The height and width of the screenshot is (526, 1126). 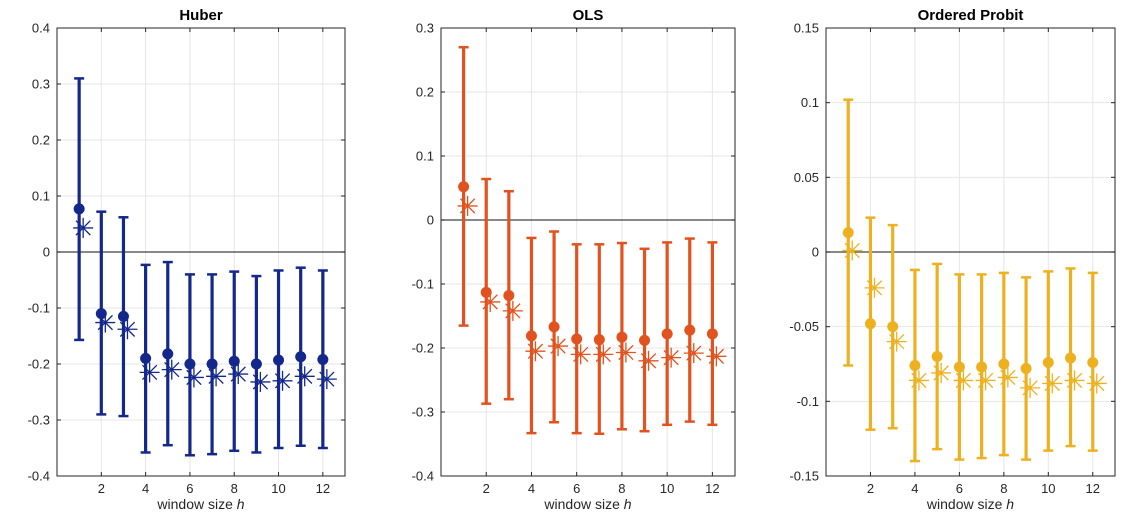 I want to click on y-tick-label: -0.05, so click(x=804, y=326).